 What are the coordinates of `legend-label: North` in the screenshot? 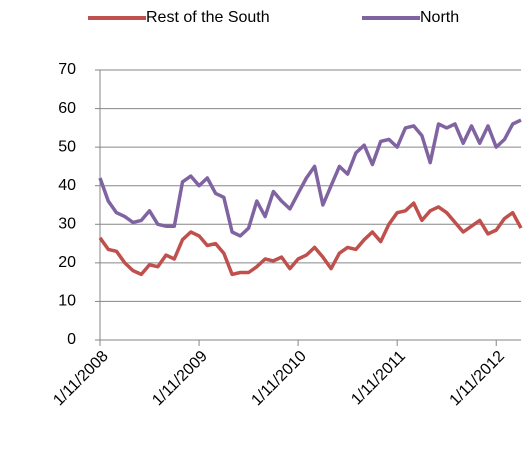 It's located at (439, 17).